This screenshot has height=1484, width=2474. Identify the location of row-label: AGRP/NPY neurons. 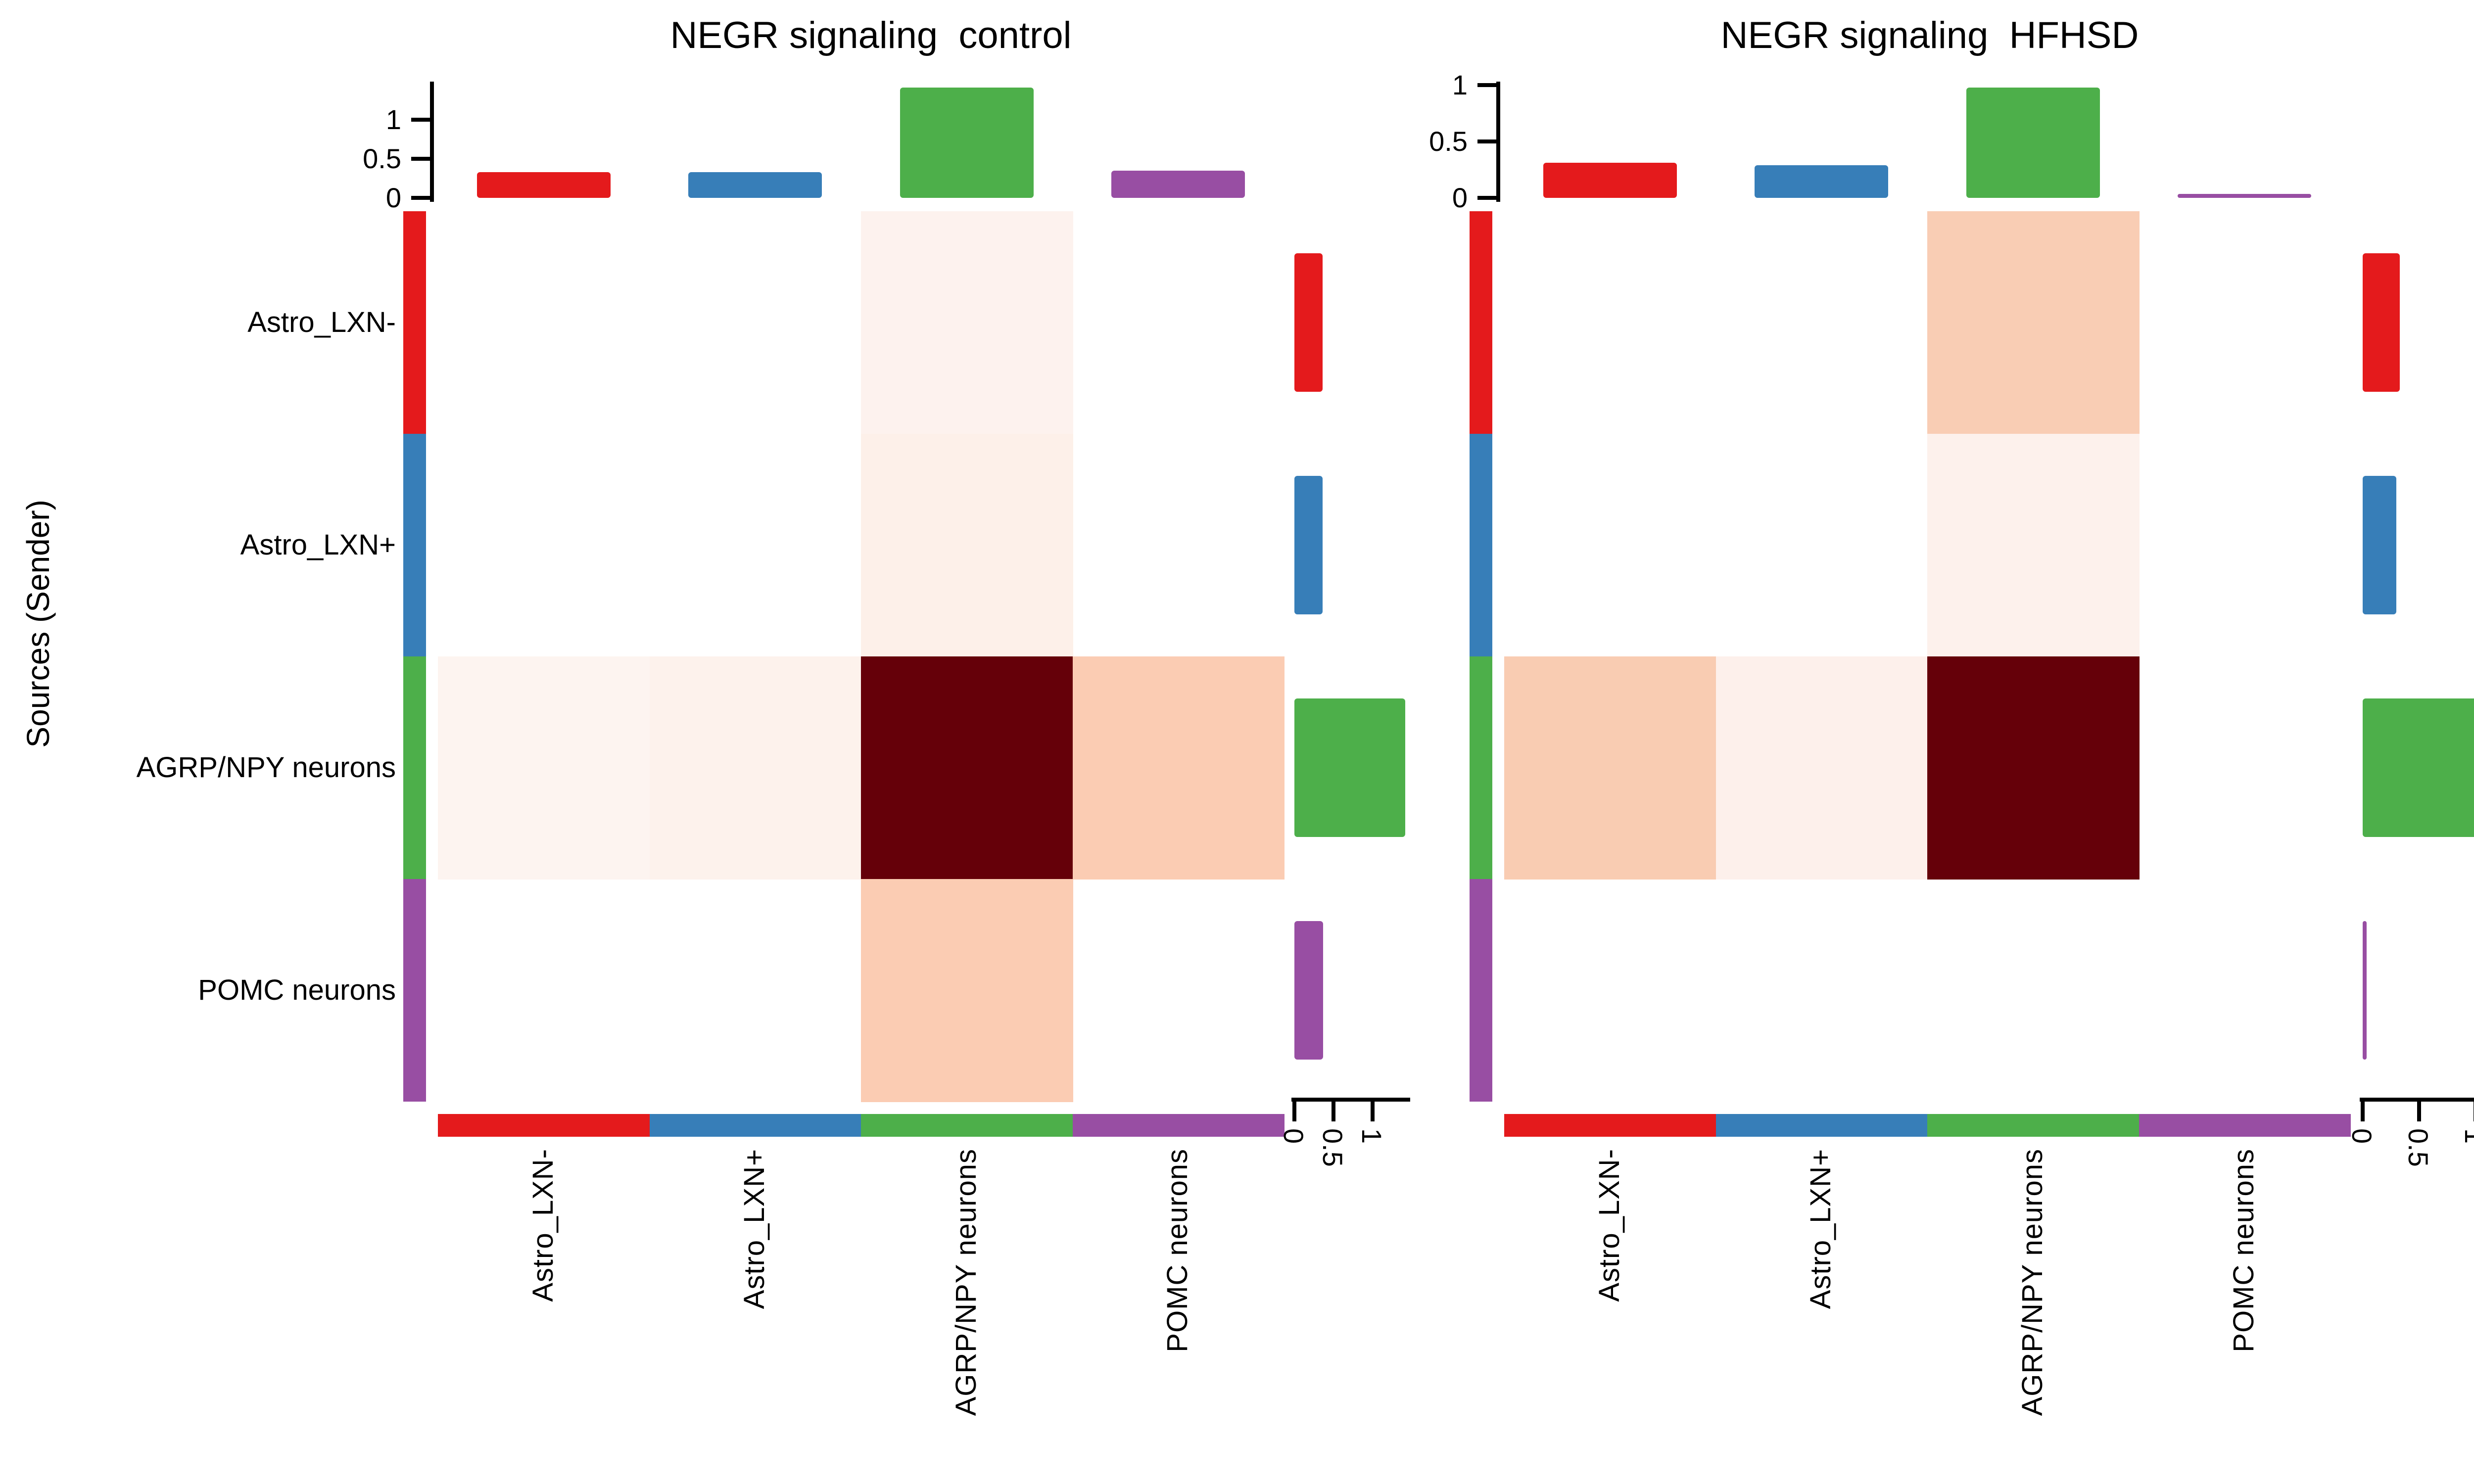
(266, 767).